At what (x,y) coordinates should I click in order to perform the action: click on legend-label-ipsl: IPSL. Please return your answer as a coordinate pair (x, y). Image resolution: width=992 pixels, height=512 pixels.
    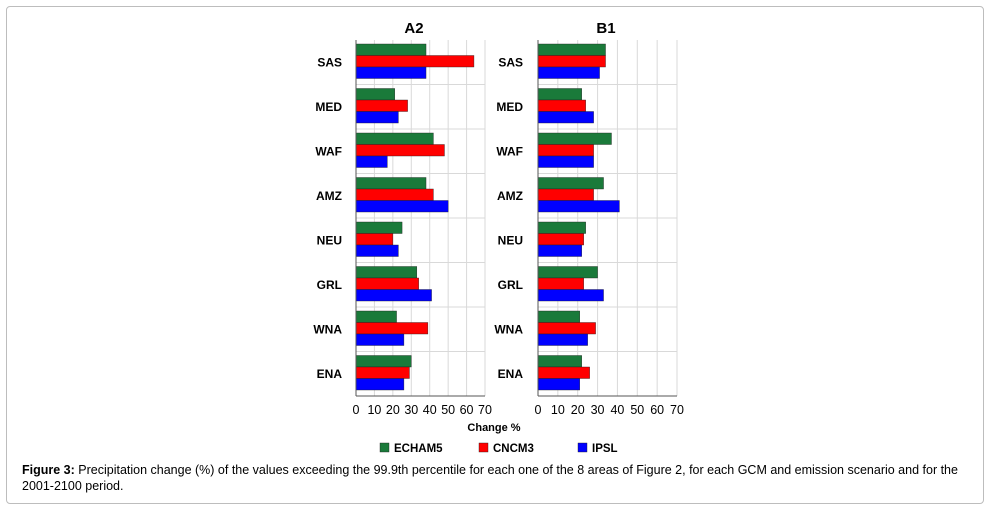
    Looking at the image, I should click on (605, 449).